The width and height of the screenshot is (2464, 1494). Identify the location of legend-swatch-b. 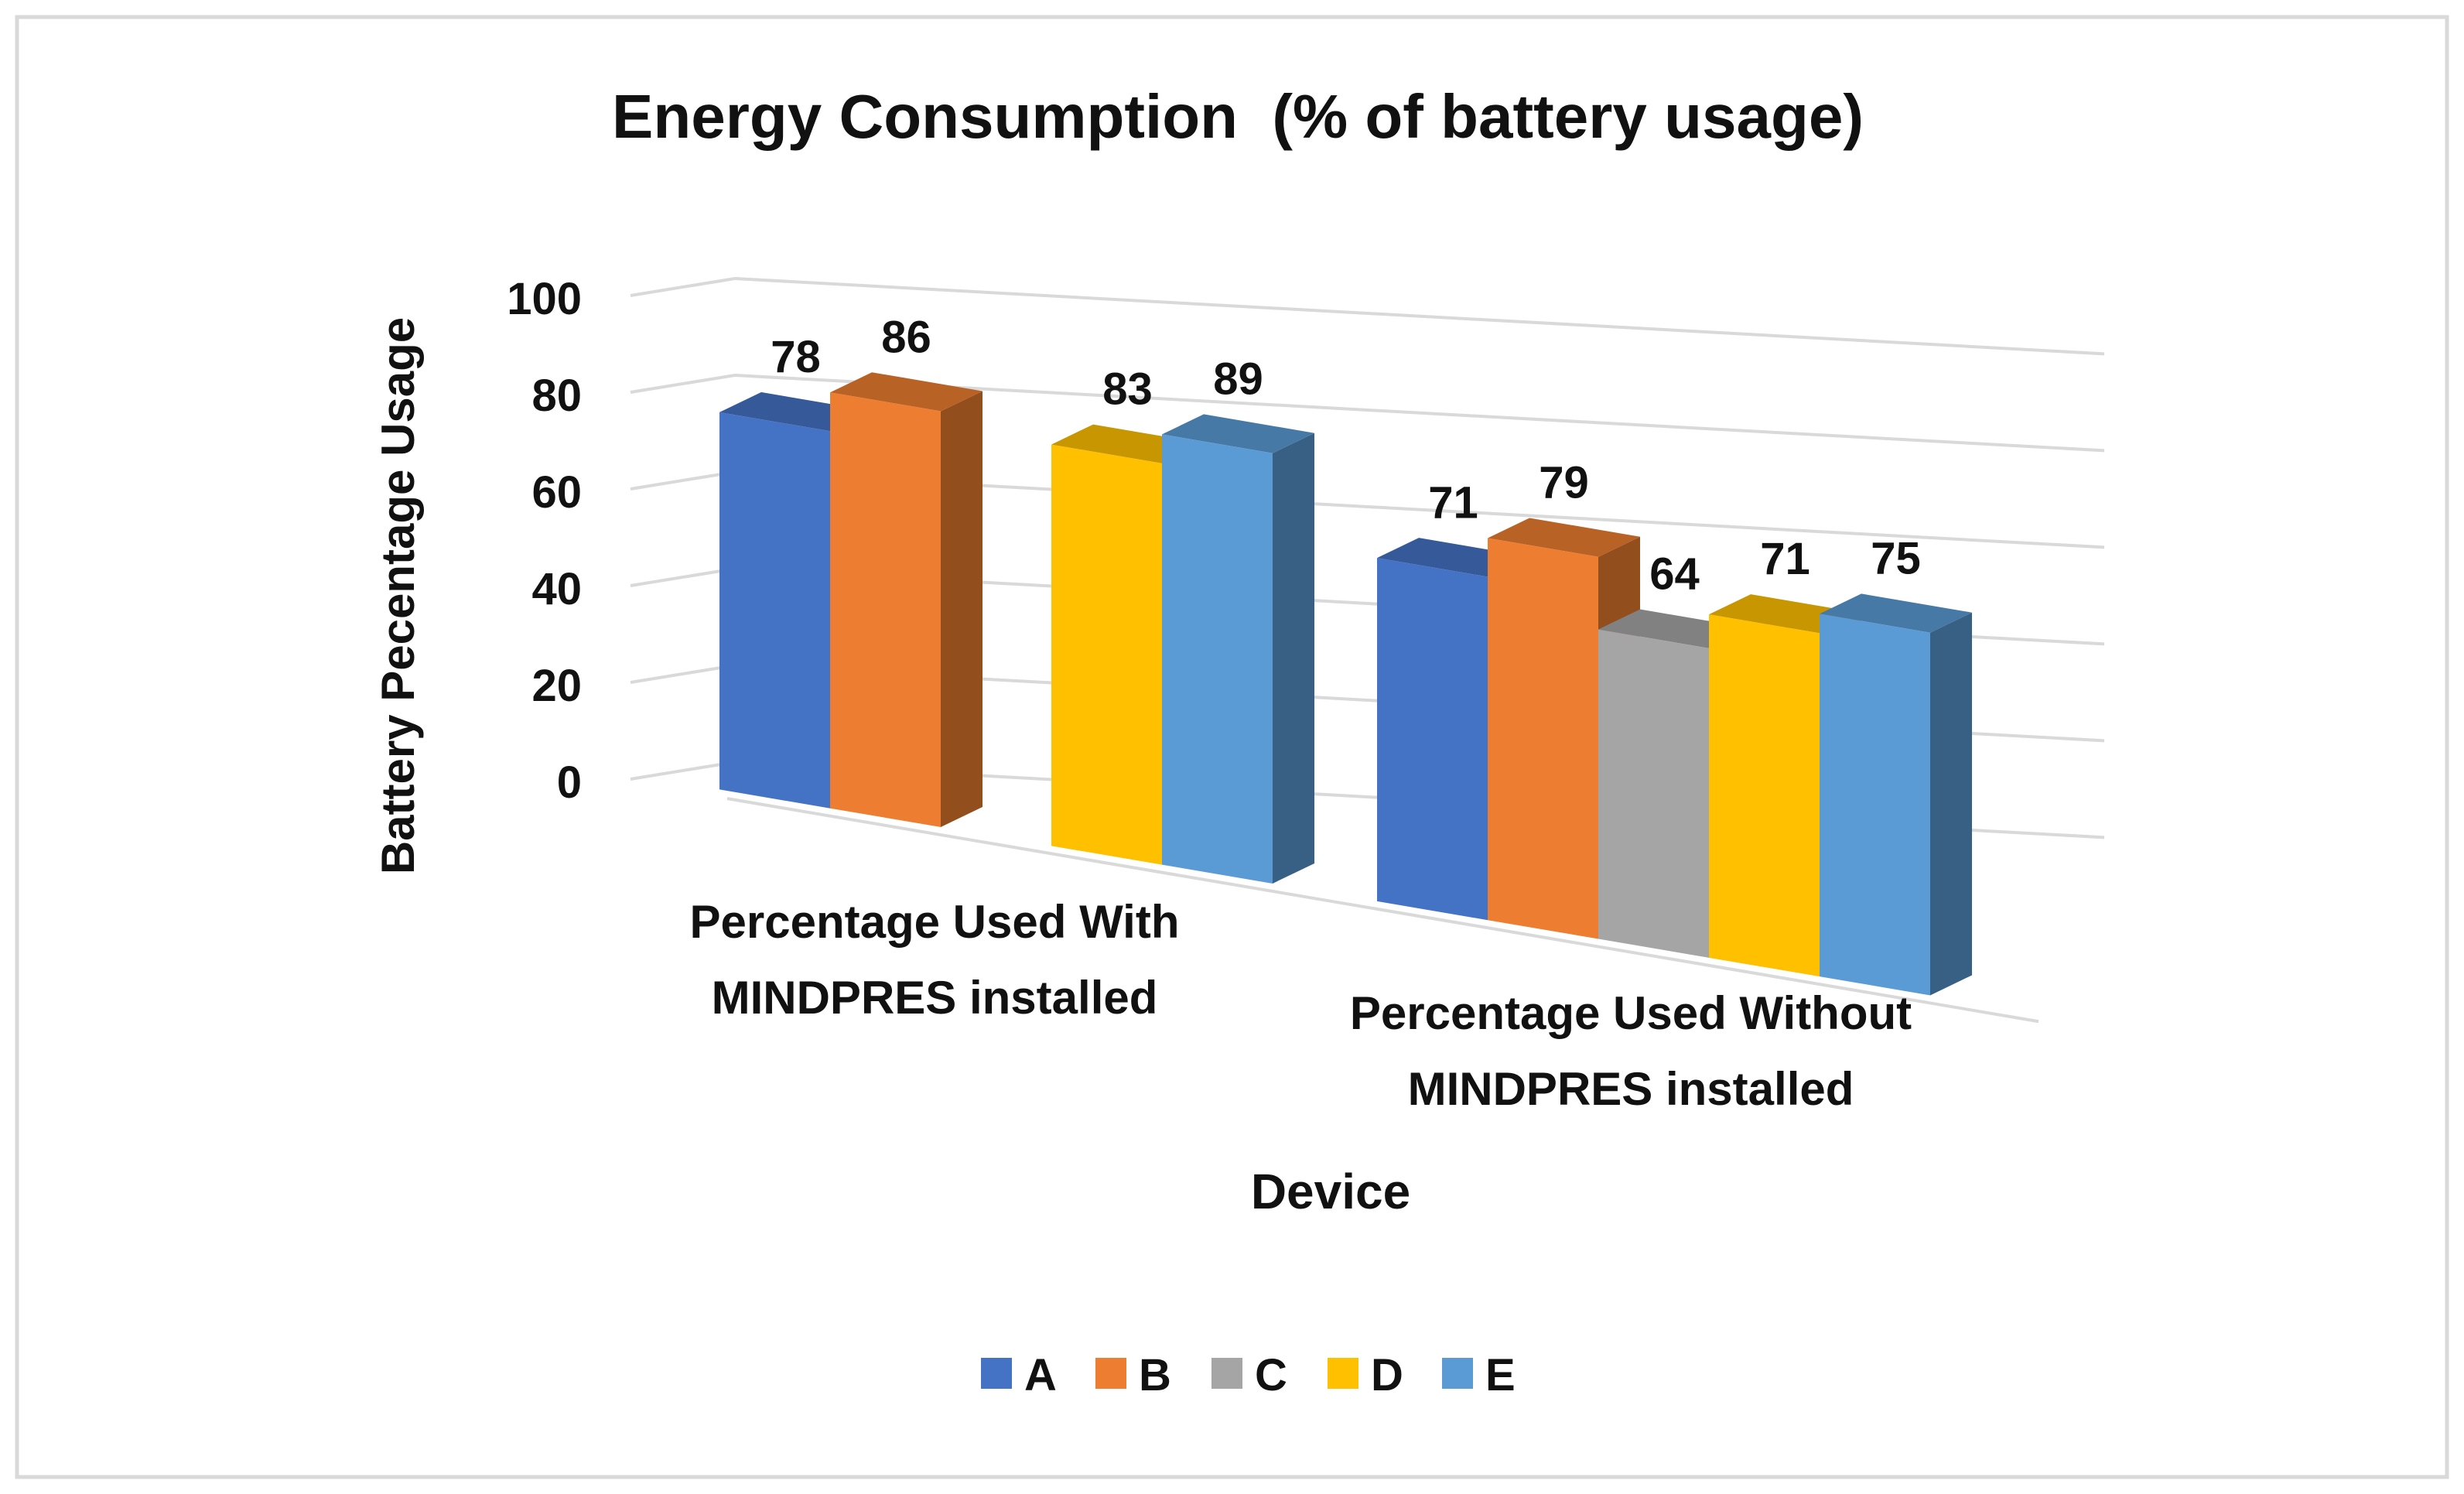
(1110, 1373).